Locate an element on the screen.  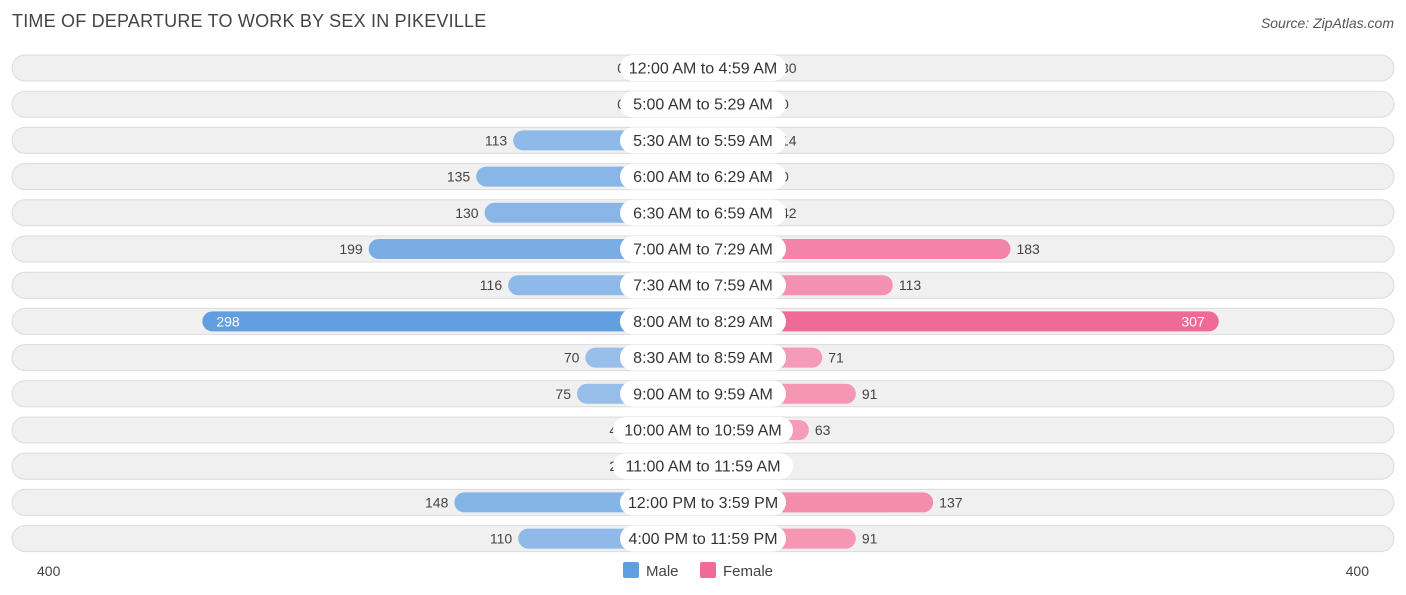
chart-row: 298 307 8:00 AM to 8:29 AM is located at coordinates (703, 321).